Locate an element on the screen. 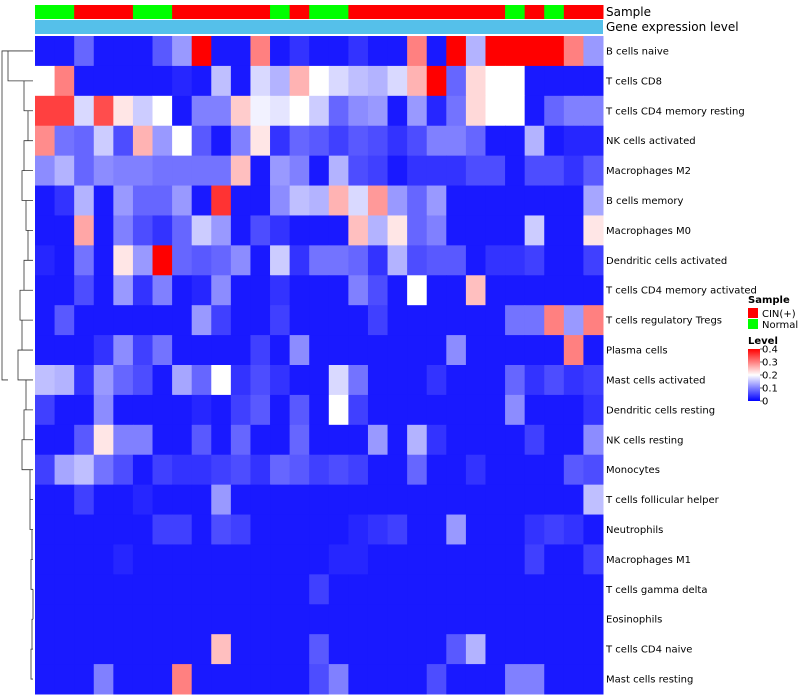  level-ticks: 0.4 0.3 0.2 0.1 0 is located at coordinates (769, 376).